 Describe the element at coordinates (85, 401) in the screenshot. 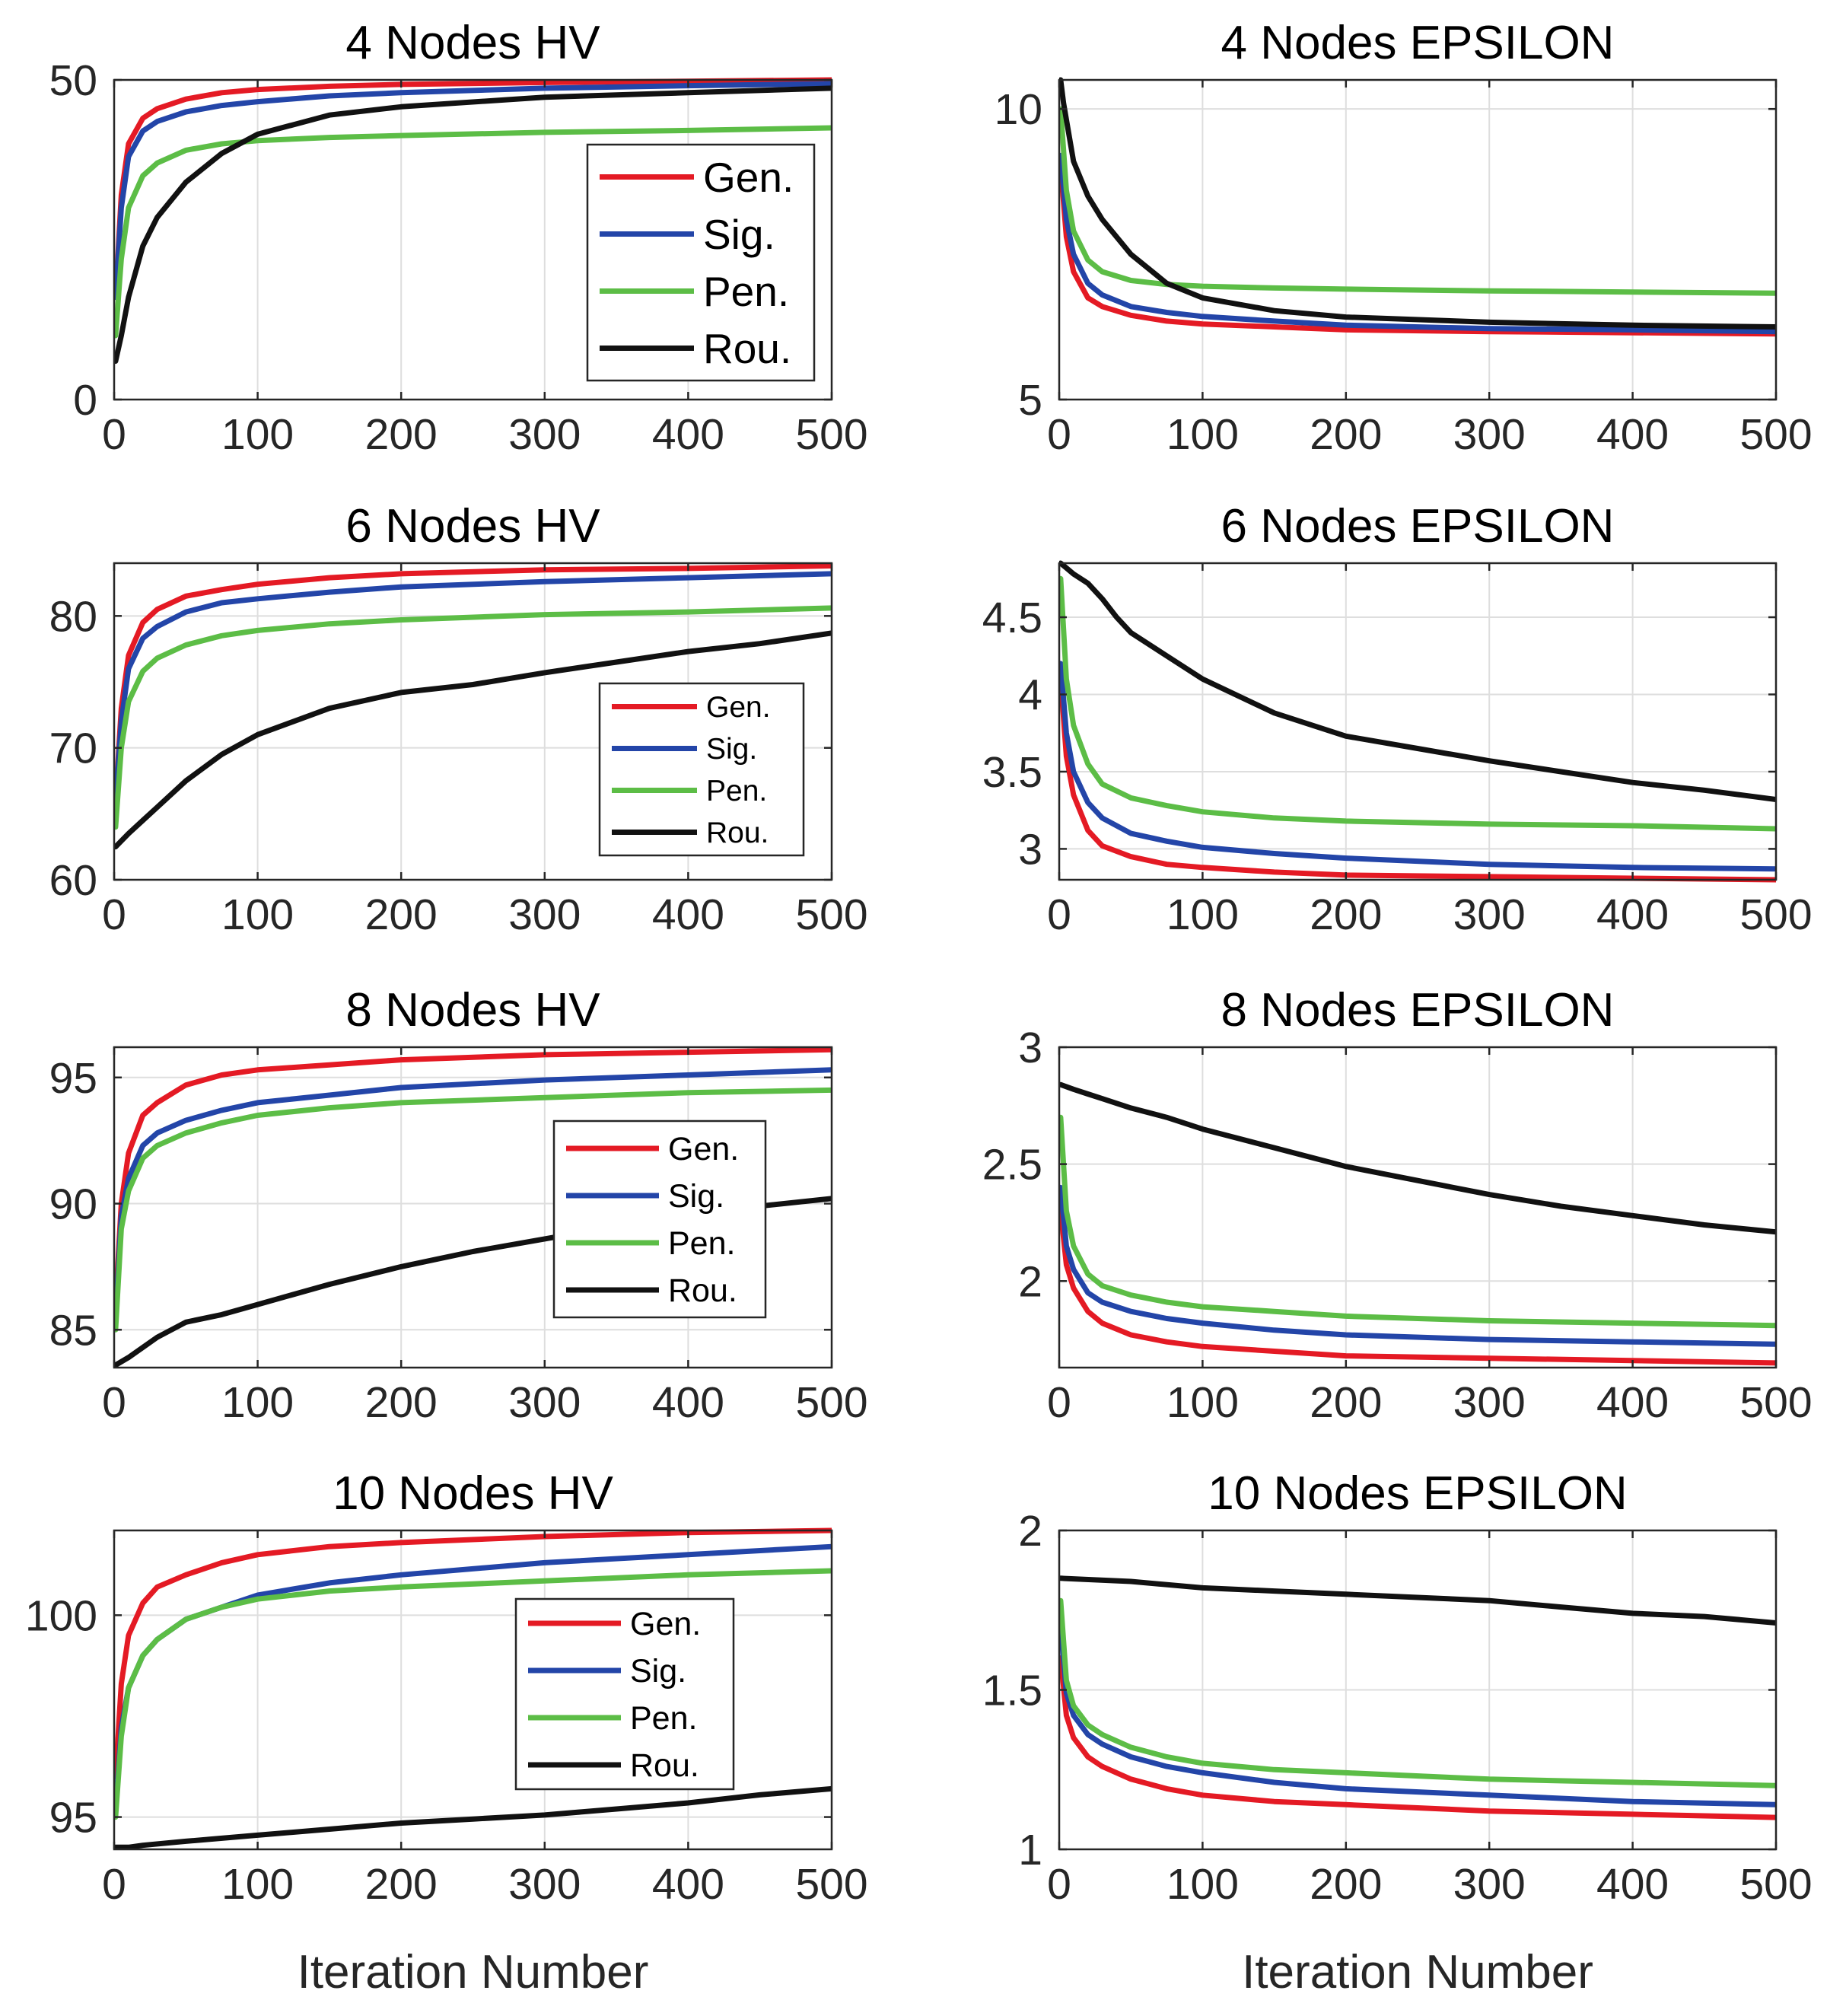

I see `y-tick-label: 0` at that location.